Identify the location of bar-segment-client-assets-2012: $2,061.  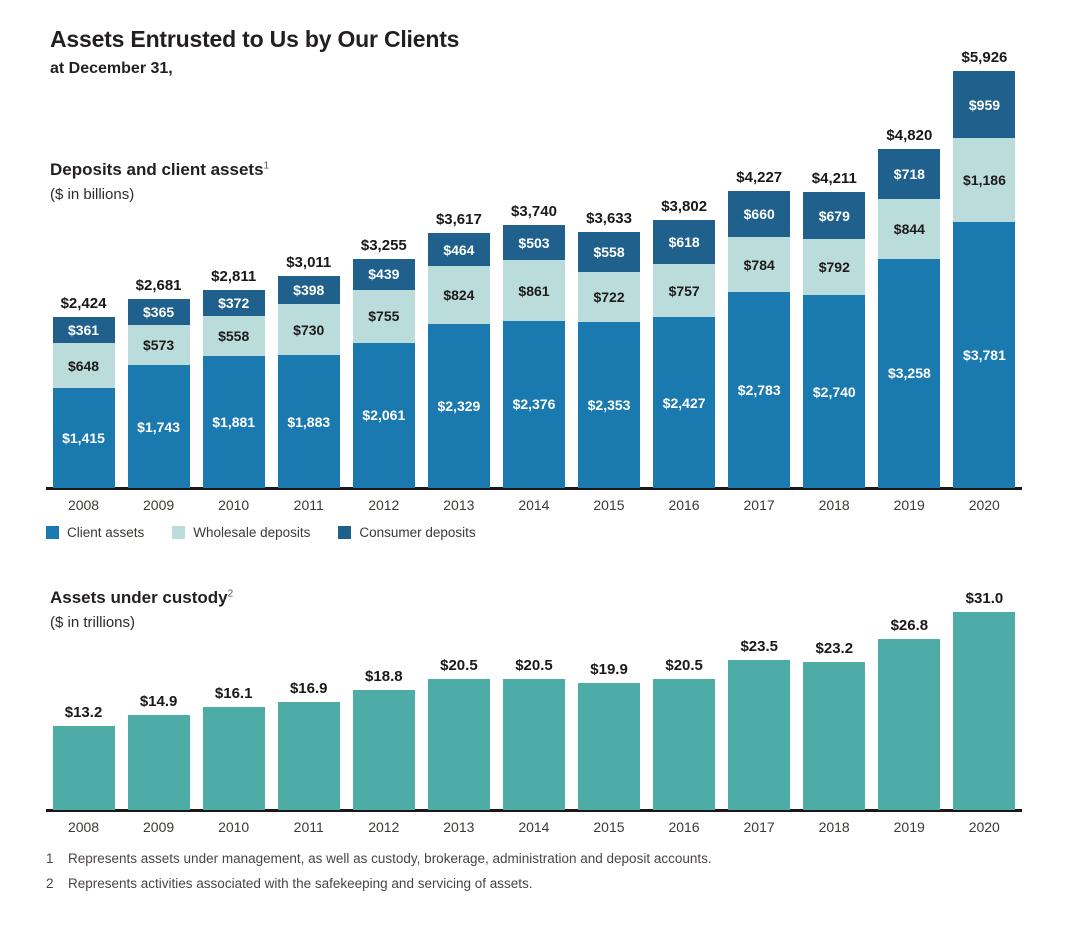
(383, 415).